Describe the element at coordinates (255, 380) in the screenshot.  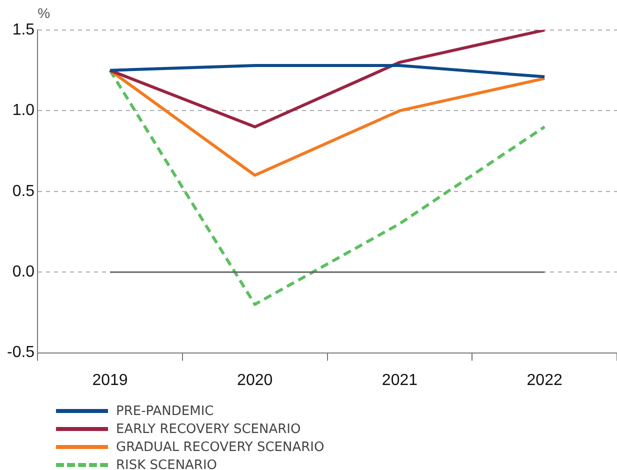
I see `x-tick-label: 2020` at that location.